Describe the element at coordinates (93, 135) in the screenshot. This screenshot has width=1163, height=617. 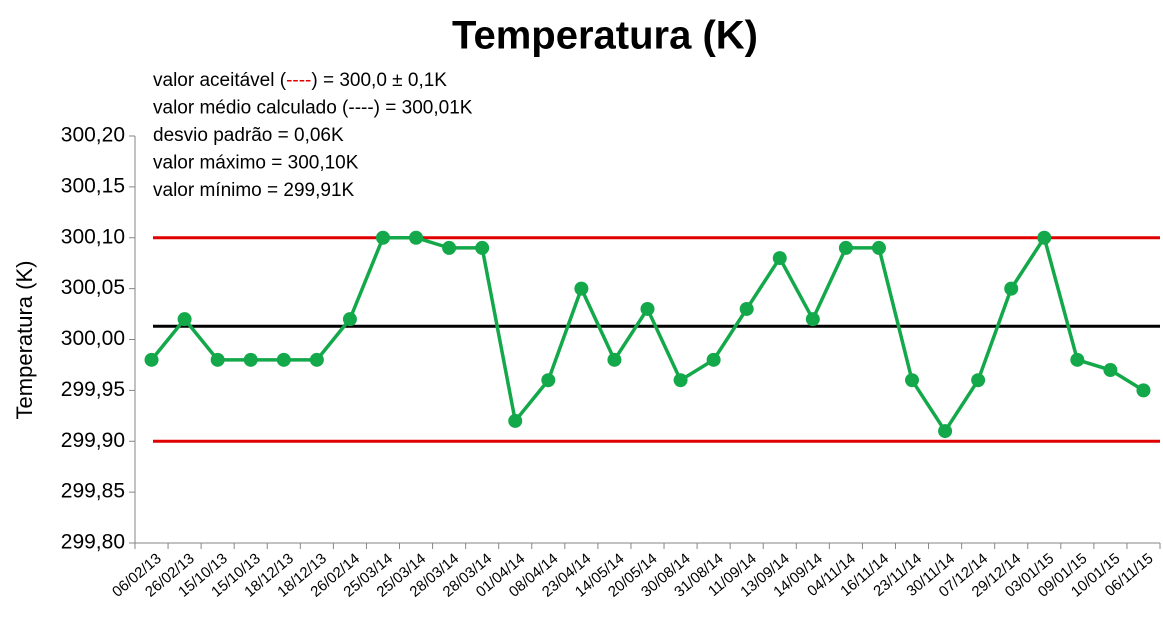
I see `y-tick-label: 300,20` at that location.